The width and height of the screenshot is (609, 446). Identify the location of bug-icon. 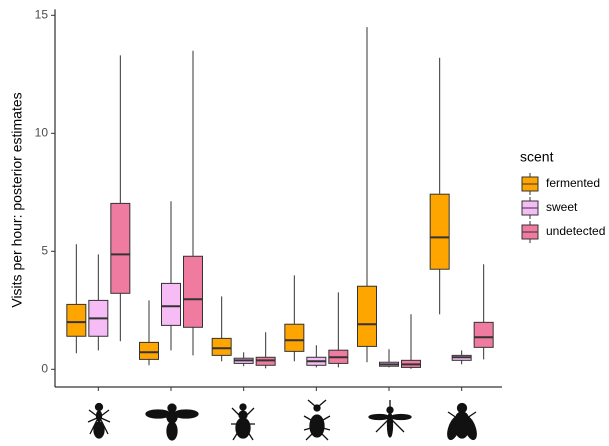
(317, 420).